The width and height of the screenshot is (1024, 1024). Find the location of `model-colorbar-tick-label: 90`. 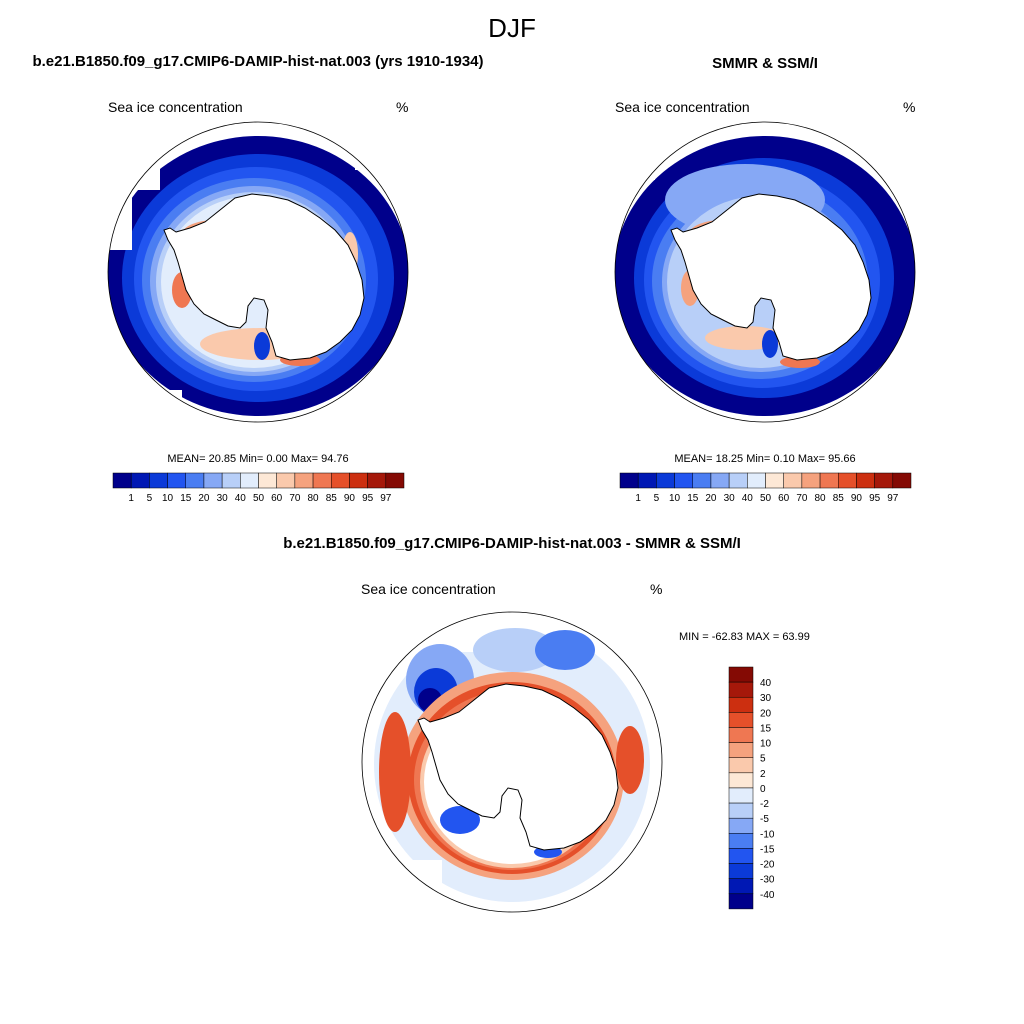

model-colorbar-tick-label: 90 is located at coordinates (350, 498).